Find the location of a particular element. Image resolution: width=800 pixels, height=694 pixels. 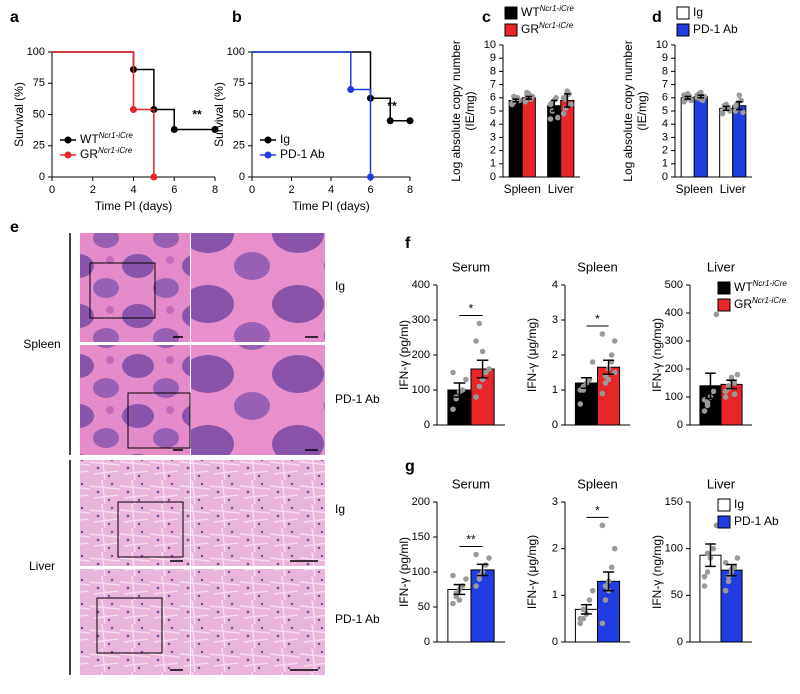

legend-label: WTNcr1-iCre is located at coordinates (106, 138).